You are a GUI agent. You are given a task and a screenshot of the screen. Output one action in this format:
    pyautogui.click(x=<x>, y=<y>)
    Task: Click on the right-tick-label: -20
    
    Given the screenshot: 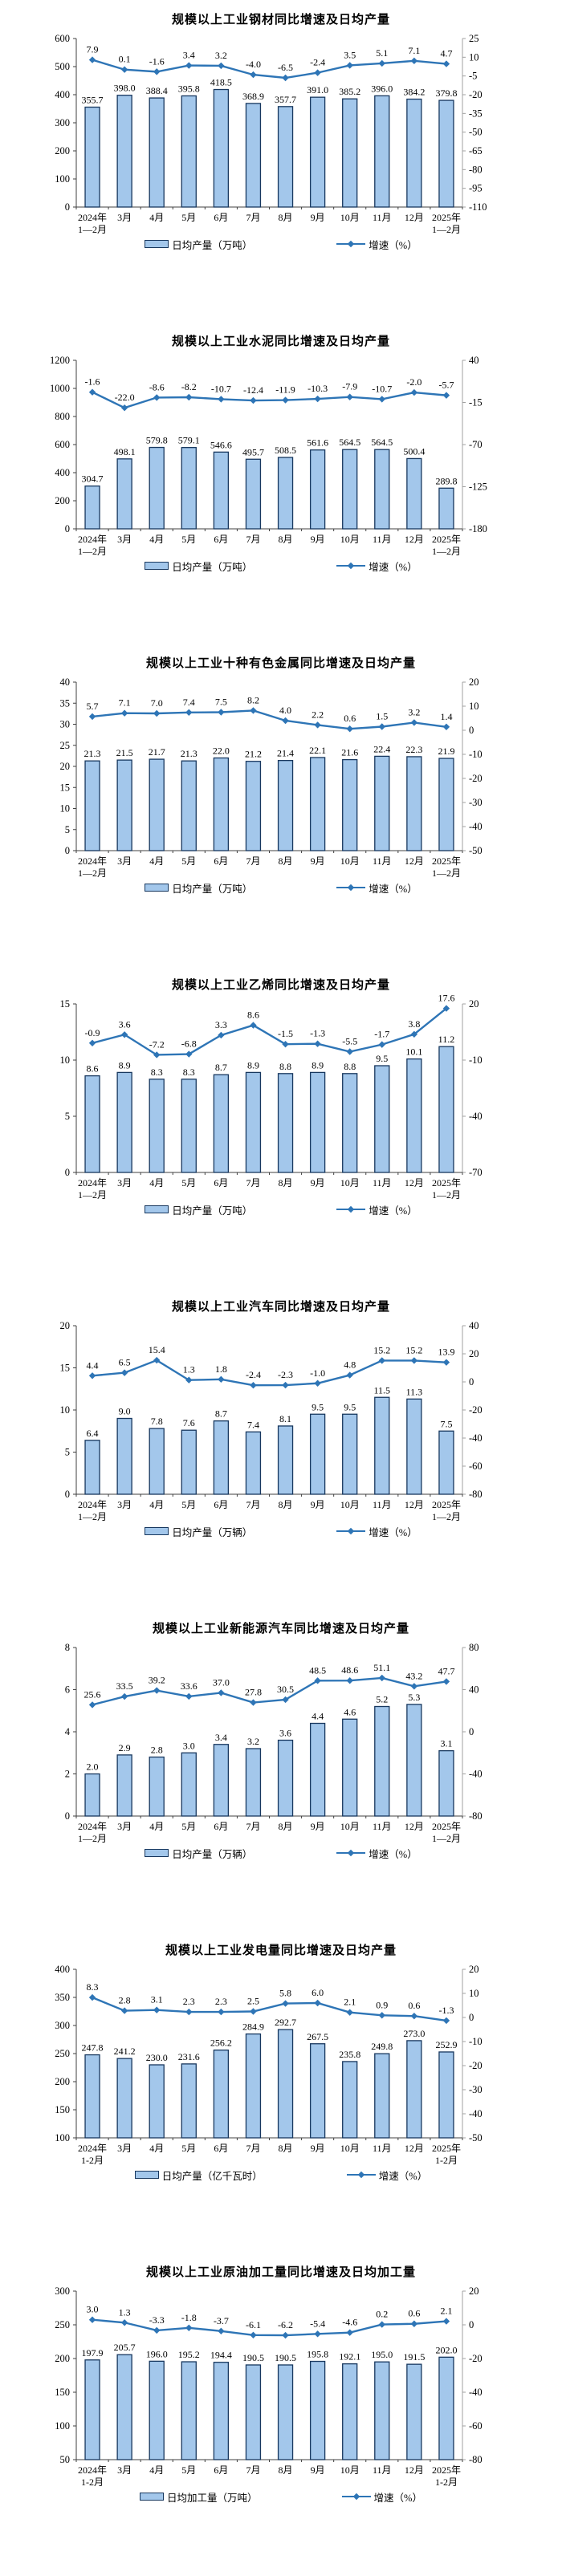 What is the action you would take?
    pyautogui.click(x=476, y=2358)
    